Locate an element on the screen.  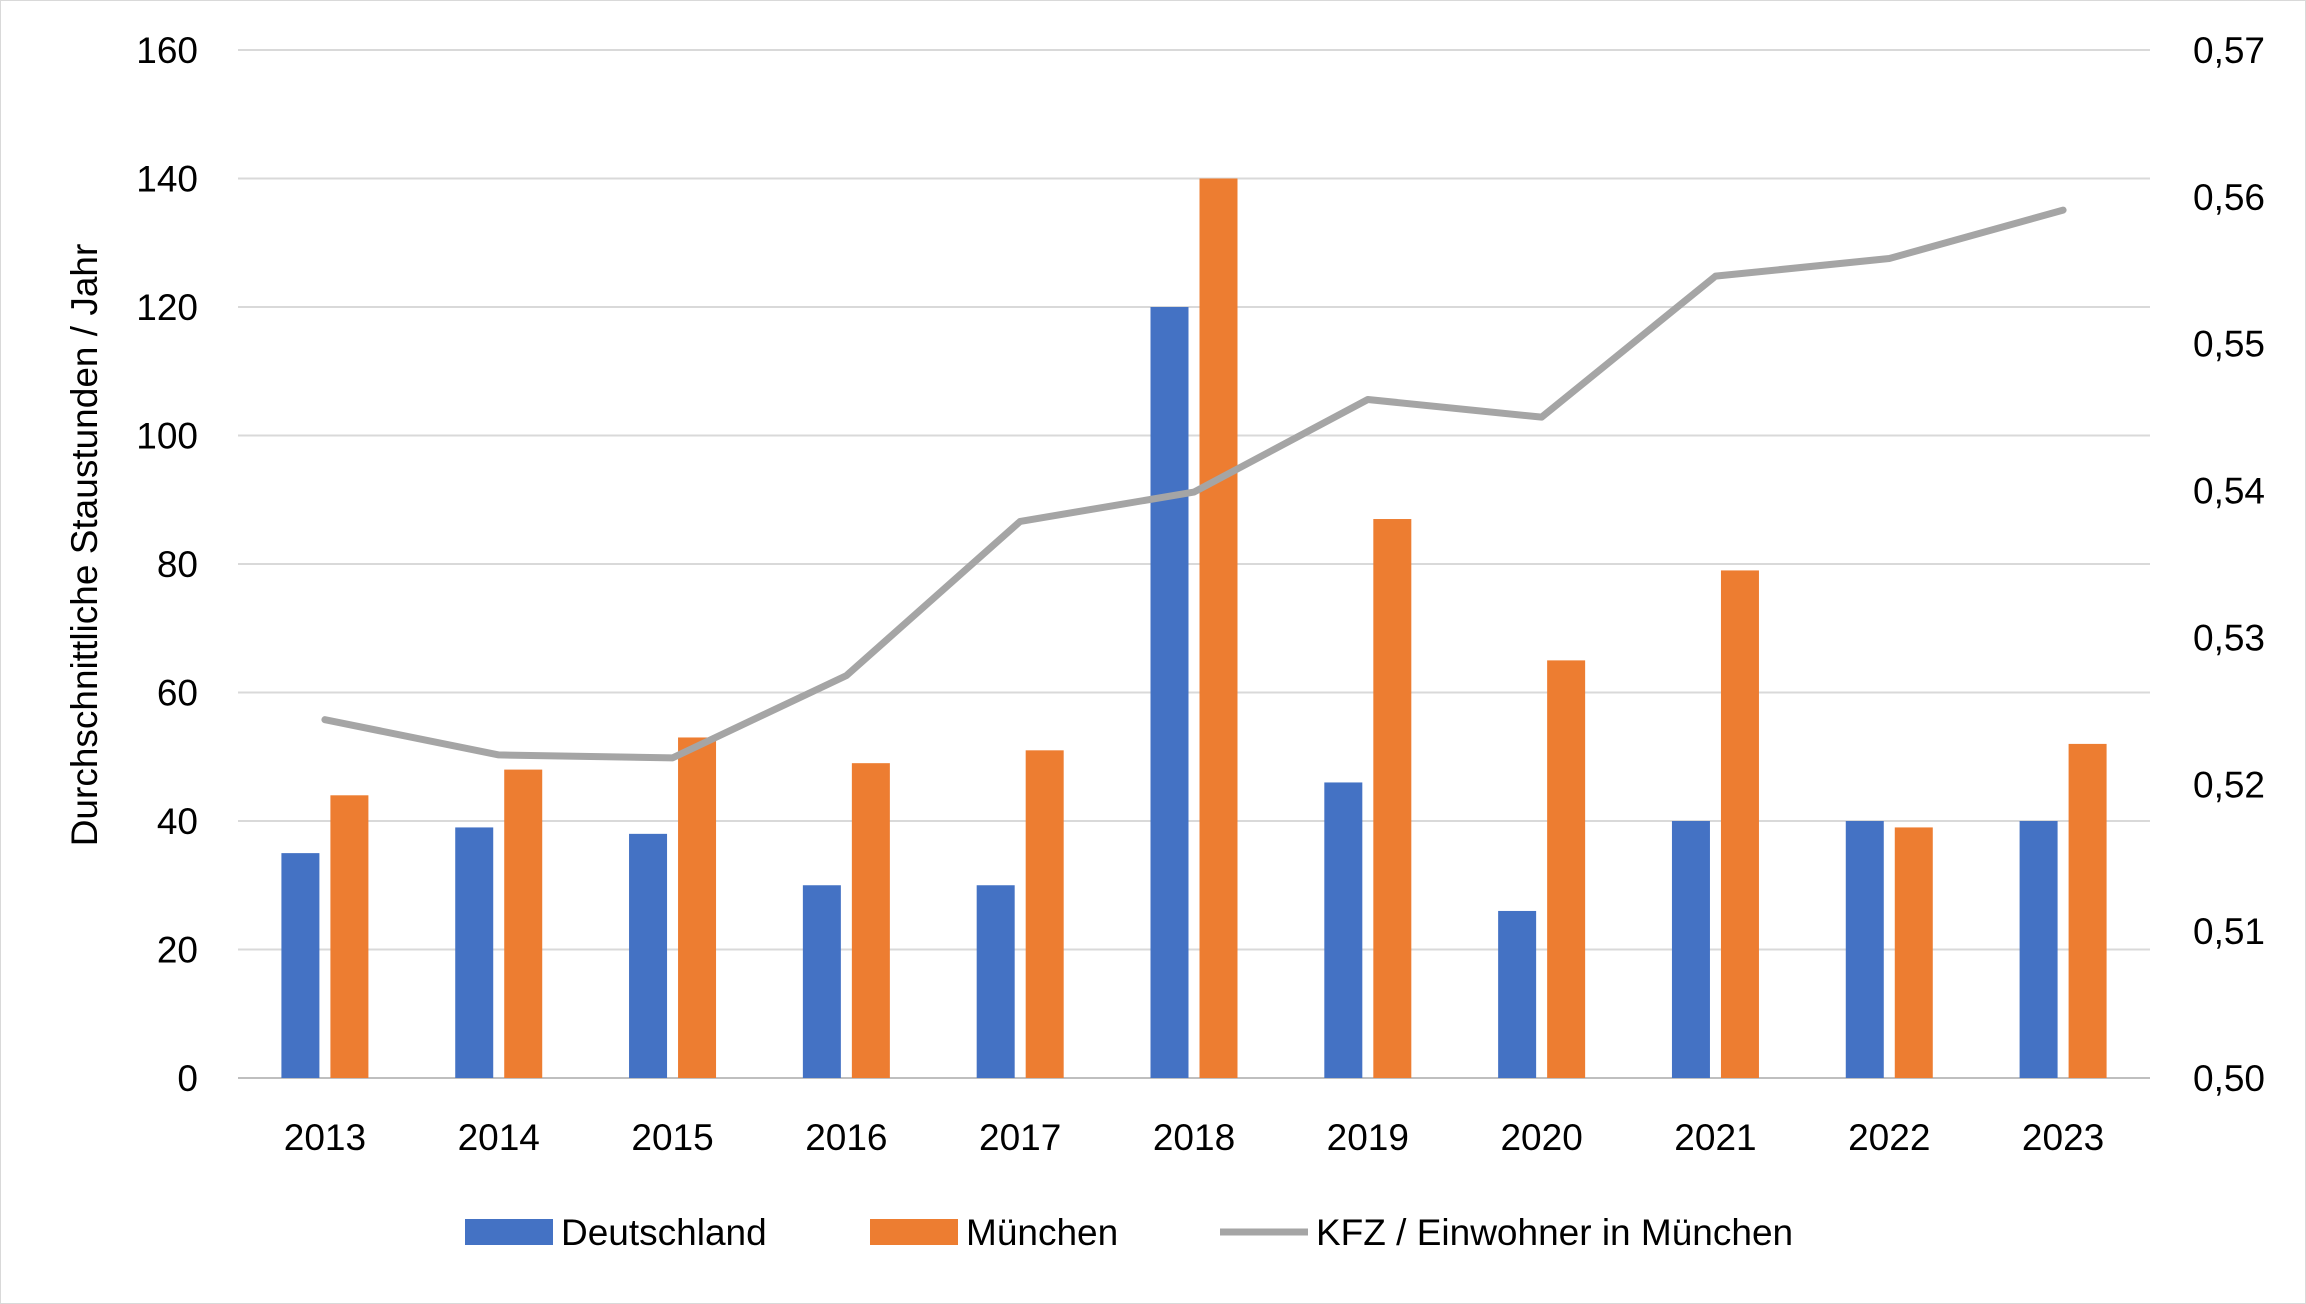
y-tick-label: 120 is located at coordinates (167, 307).